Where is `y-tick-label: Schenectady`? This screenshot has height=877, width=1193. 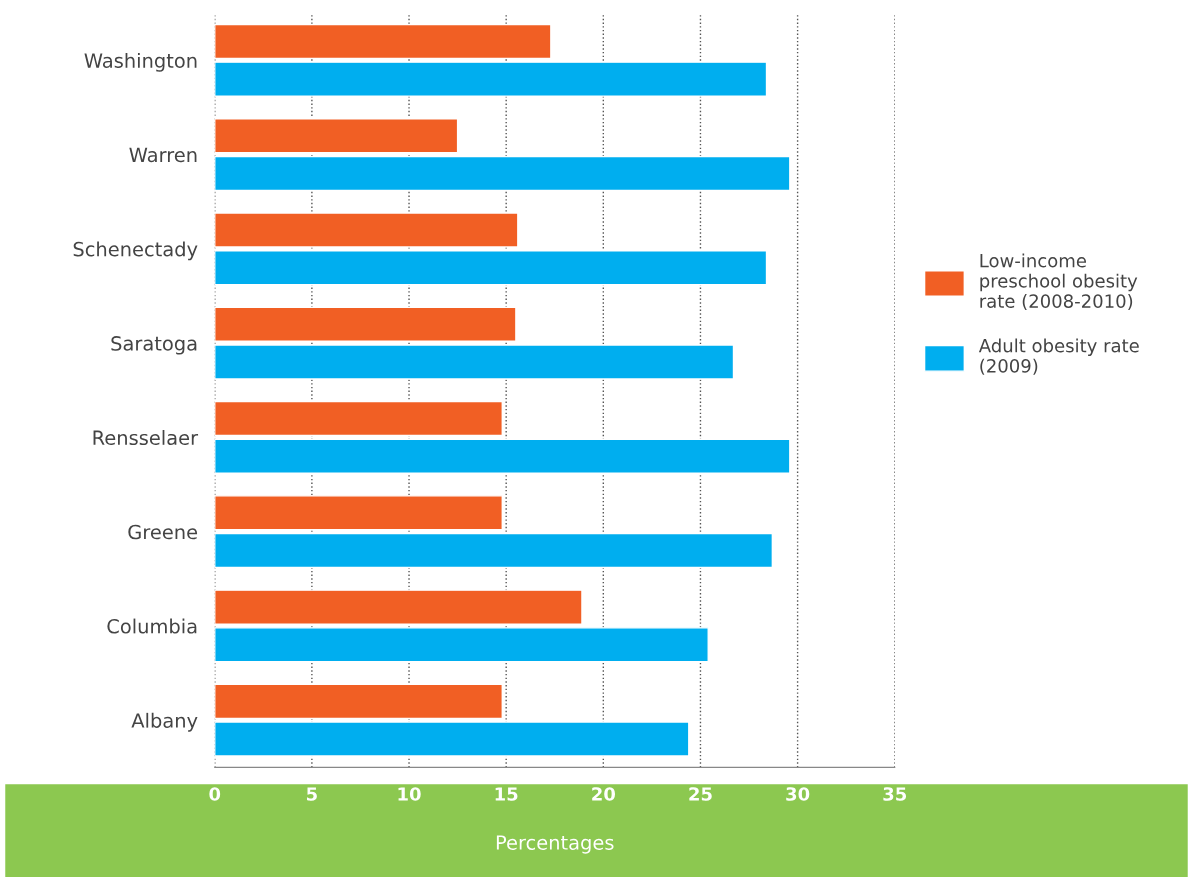 y-tick-label: Schenectady is located at coordinates (135, 251).